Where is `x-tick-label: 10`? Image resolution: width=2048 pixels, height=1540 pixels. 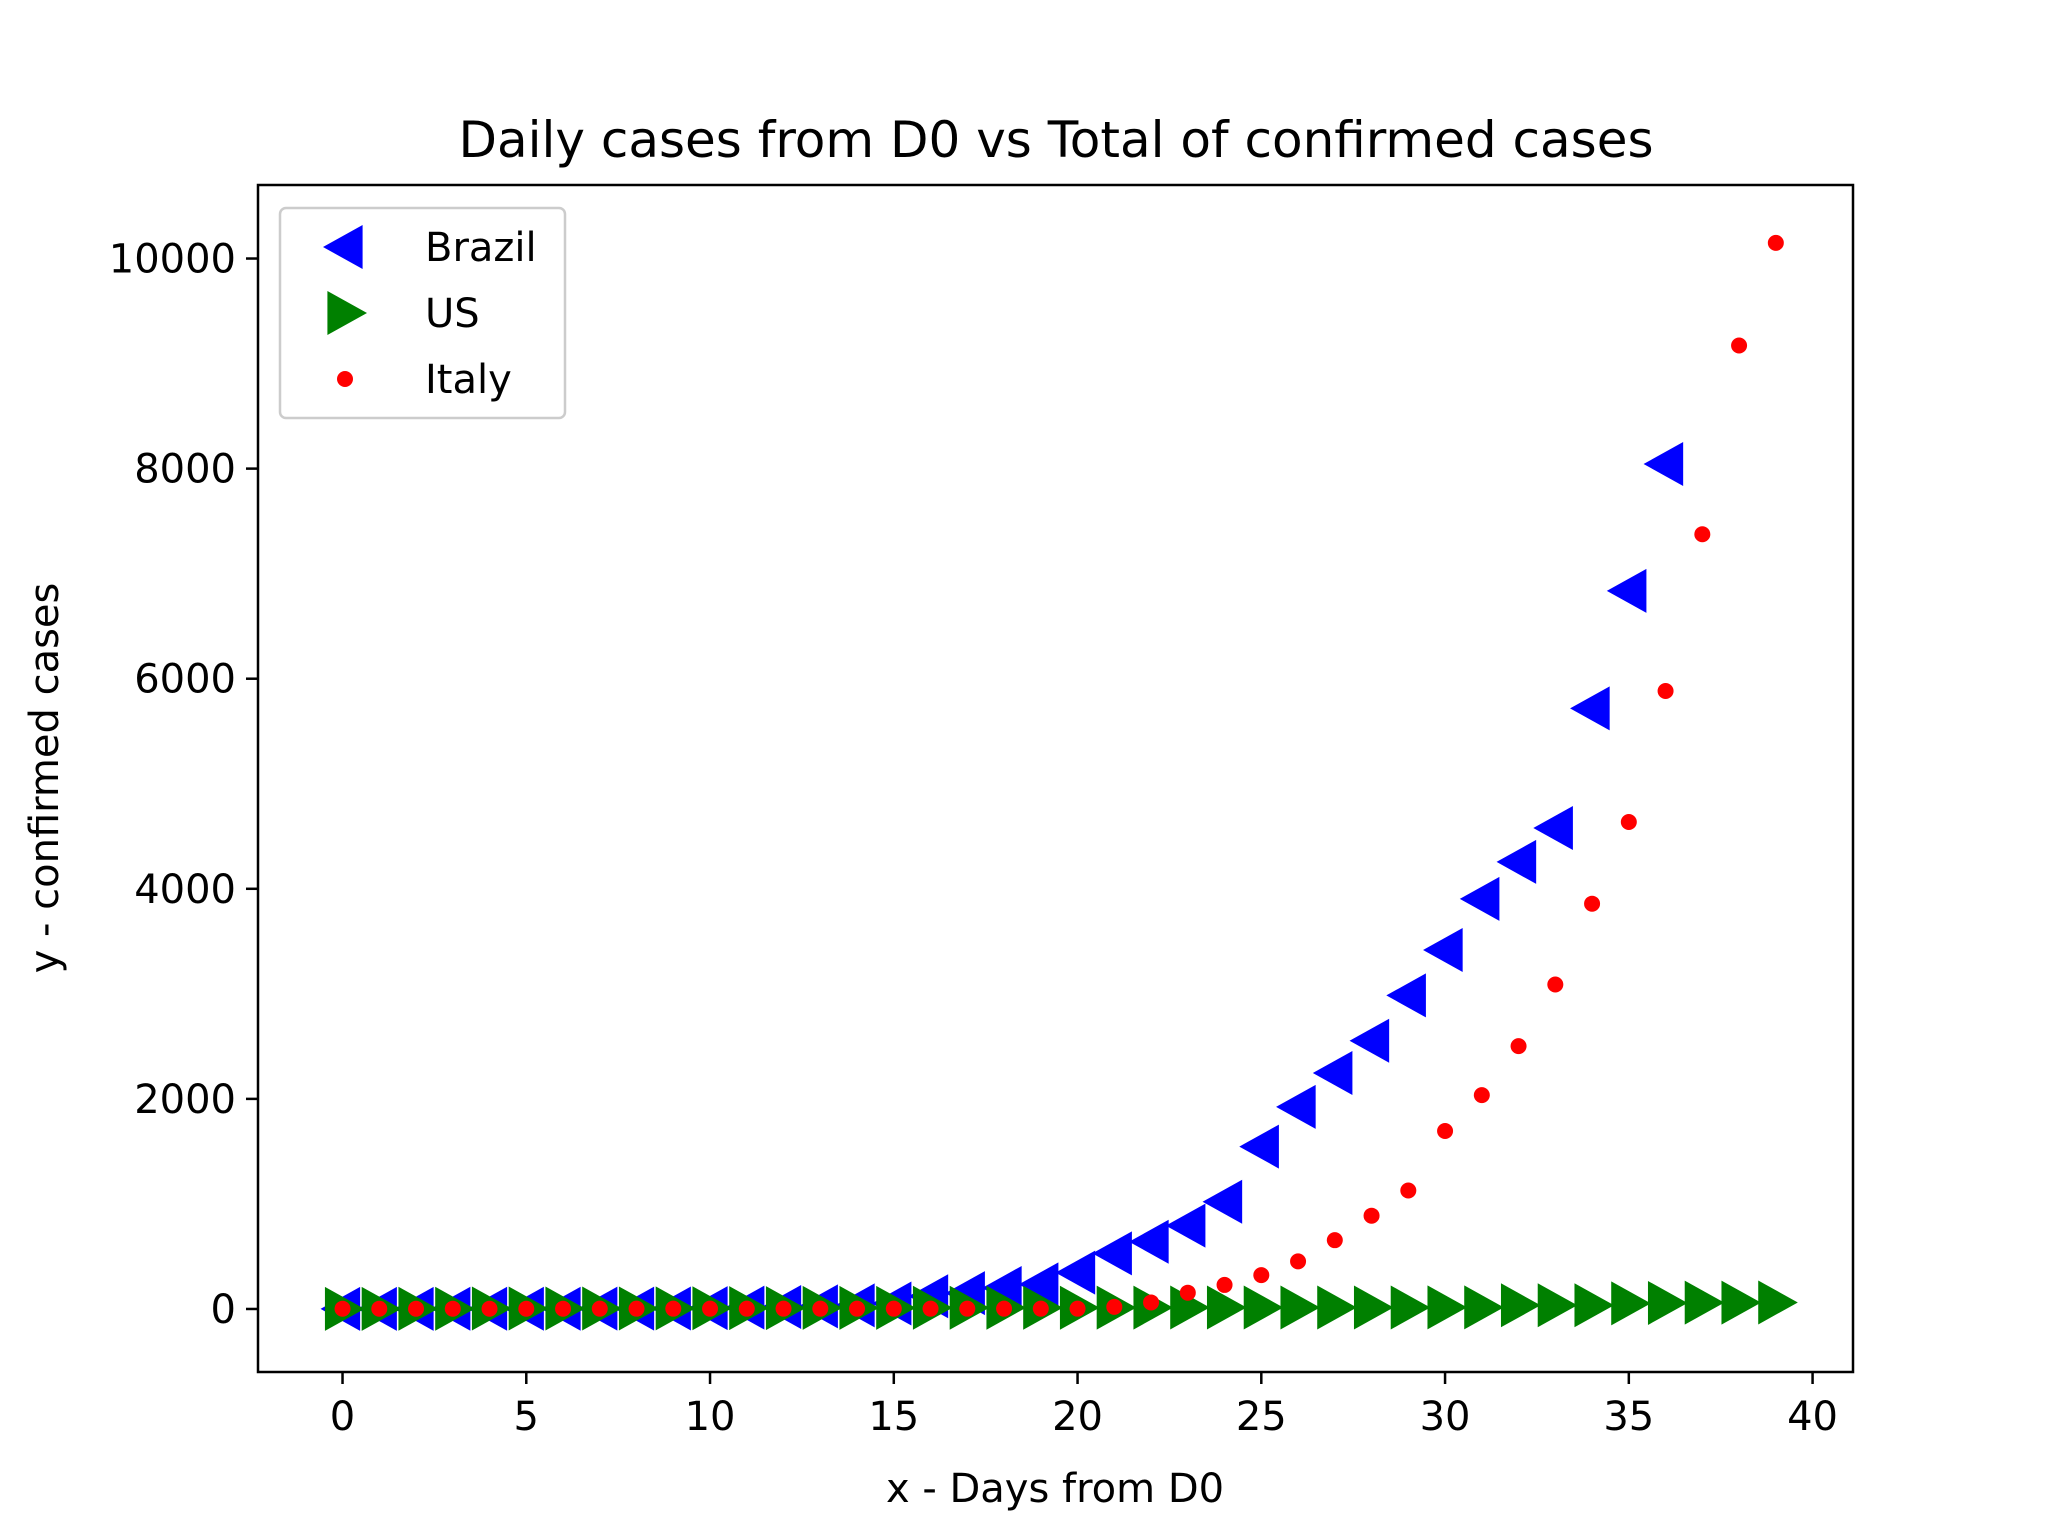
x-tick-label: 10 is located at coordinates (710, 1417).